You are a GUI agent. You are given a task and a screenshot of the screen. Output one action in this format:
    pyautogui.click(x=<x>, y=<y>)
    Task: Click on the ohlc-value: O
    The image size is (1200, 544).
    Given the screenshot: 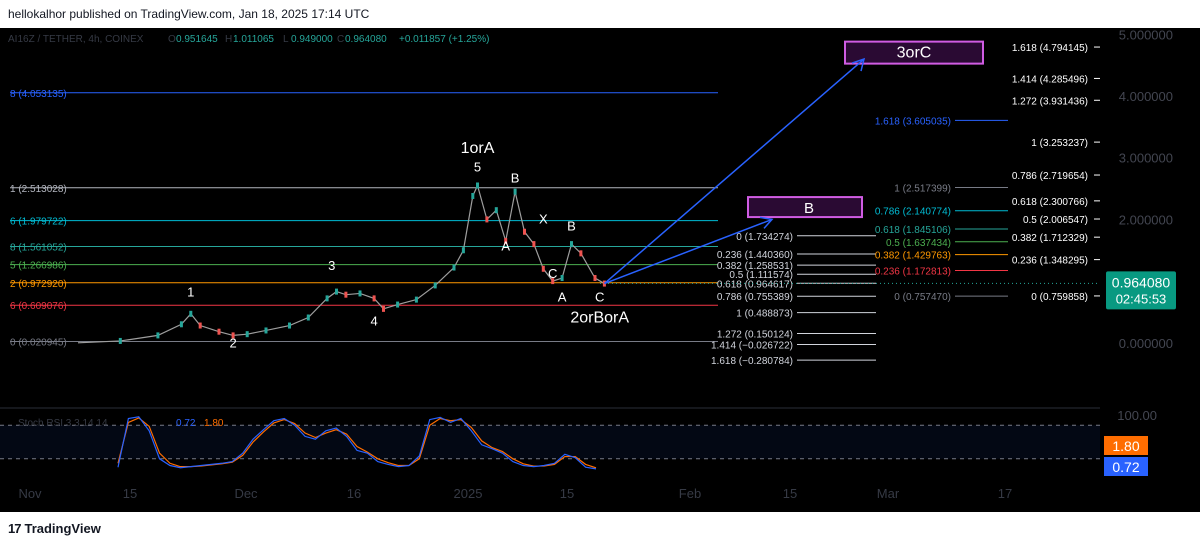 What is the action you would take?
    pyautogui.click(x=172, y=39)
    